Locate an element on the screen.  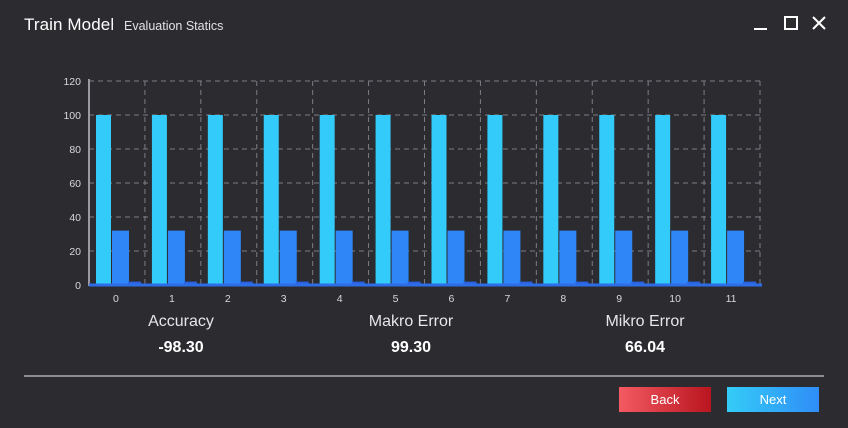
y-tick-label: 60 is located at coordinates (75, 184).